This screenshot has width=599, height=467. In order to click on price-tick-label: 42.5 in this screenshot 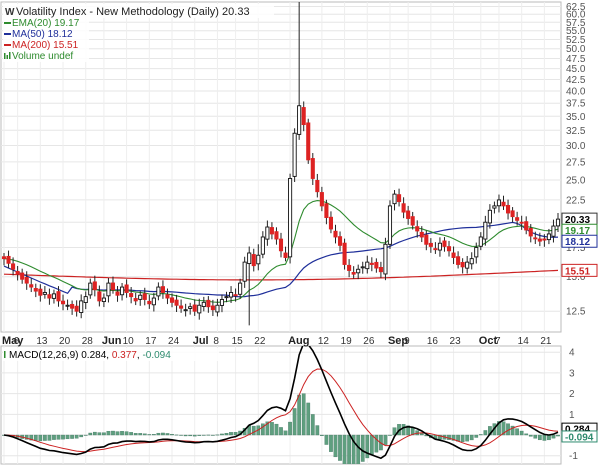, I will do `click(576, 80)`.